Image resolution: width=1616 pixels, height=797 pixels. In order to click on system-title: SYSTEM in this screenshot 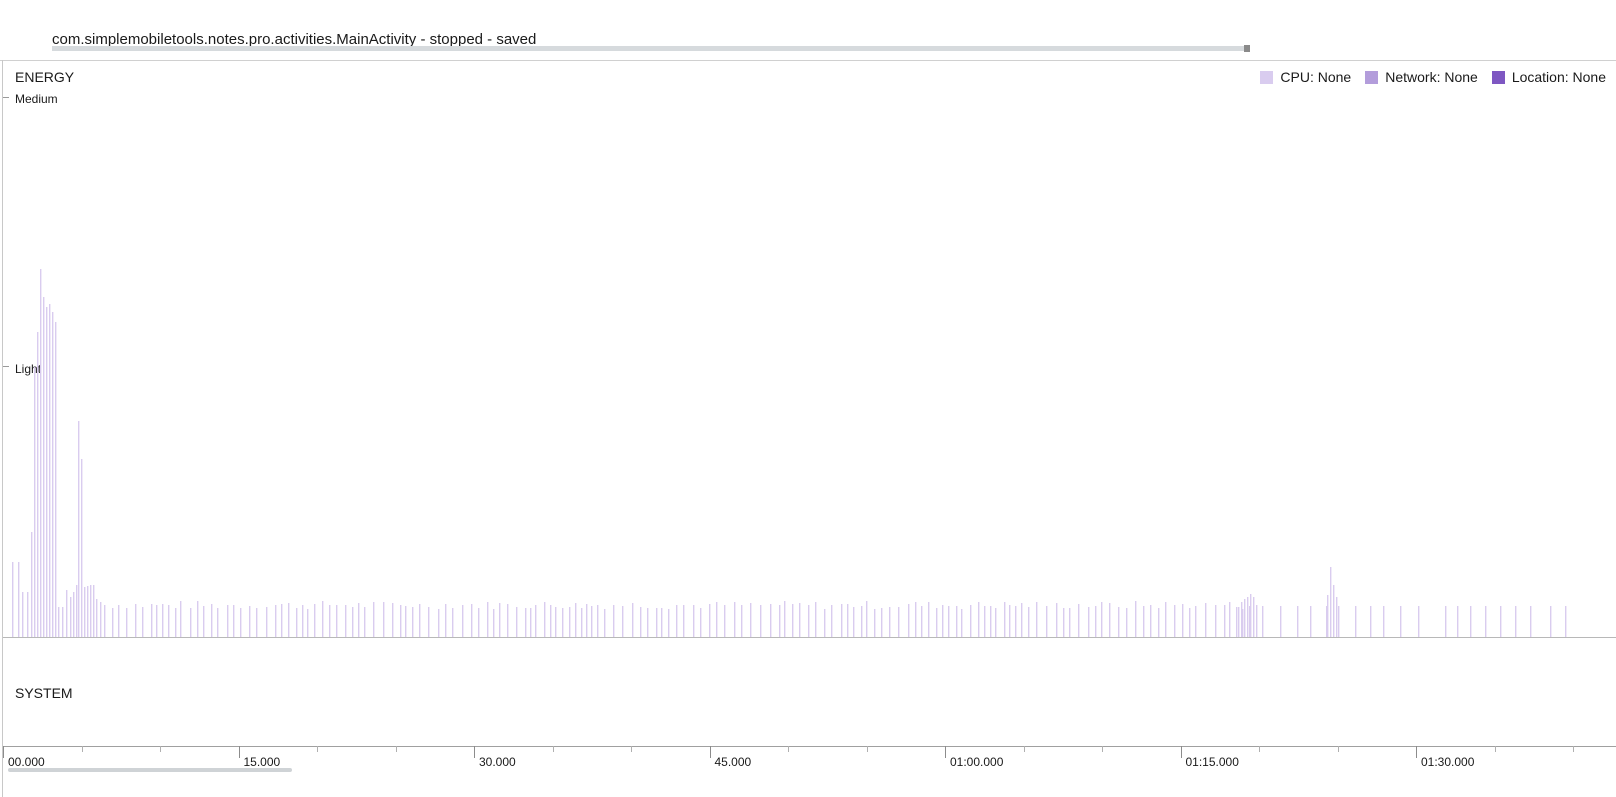, I will do `click(44, 693)`.